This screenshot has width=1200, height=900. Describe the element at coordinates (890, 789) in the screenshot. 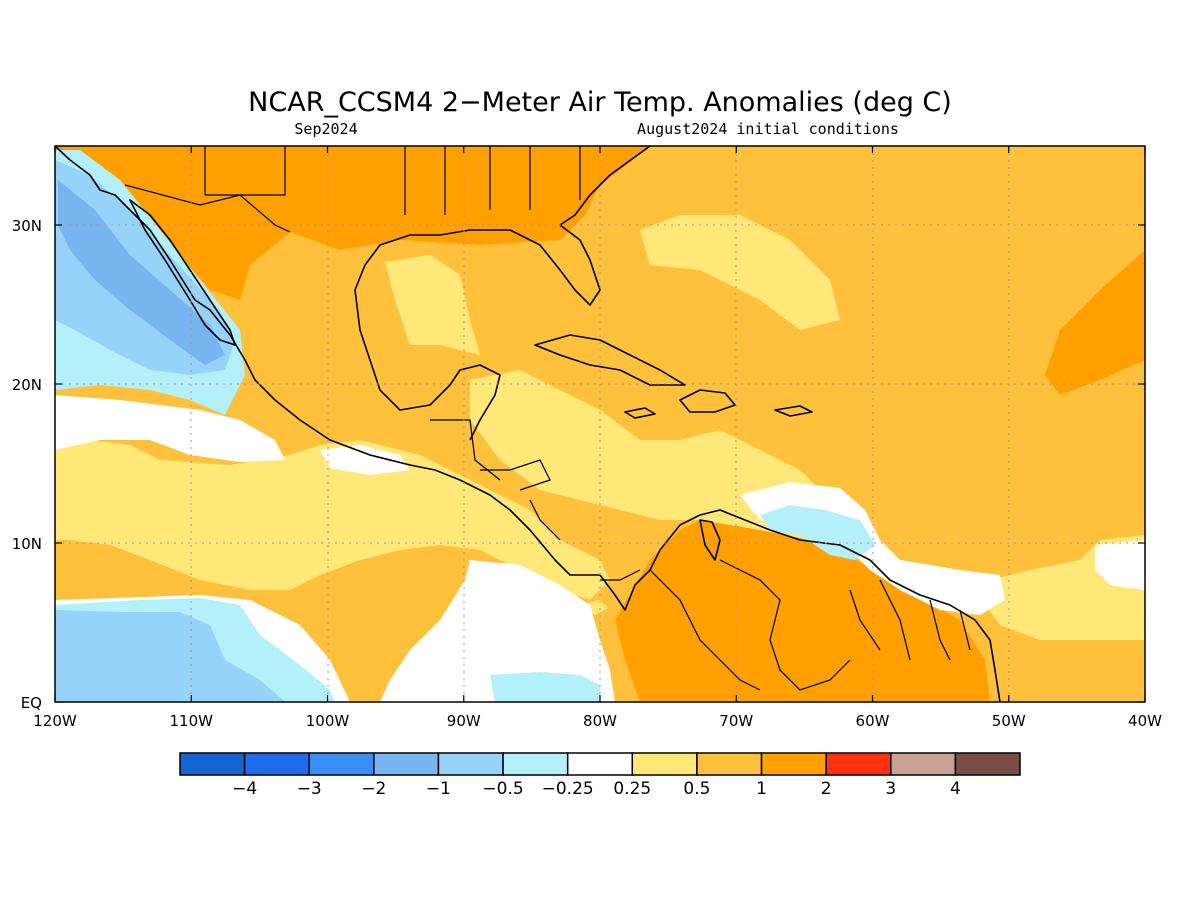

I see `colorbar-label: 3` at that location.